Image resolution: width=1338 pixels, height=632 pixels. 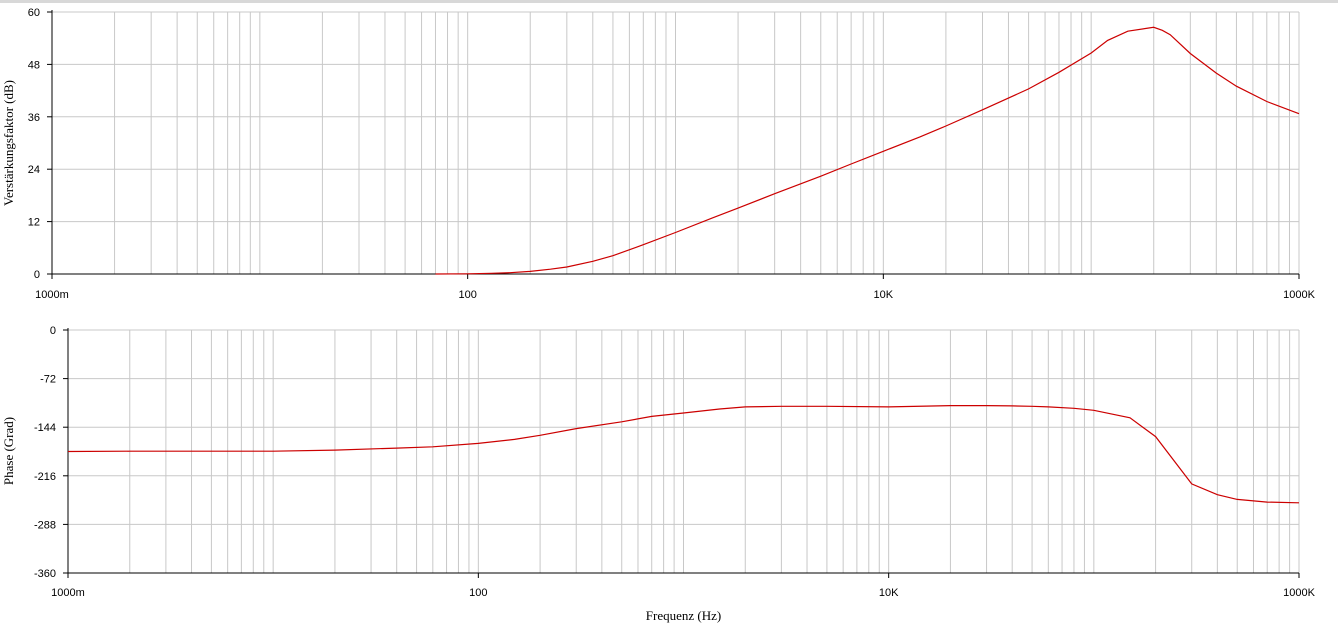 What do you see at coordinates (45, 428) in the screenshot?
I see `y-tick-label: -144` at bounding box center [45, 428].